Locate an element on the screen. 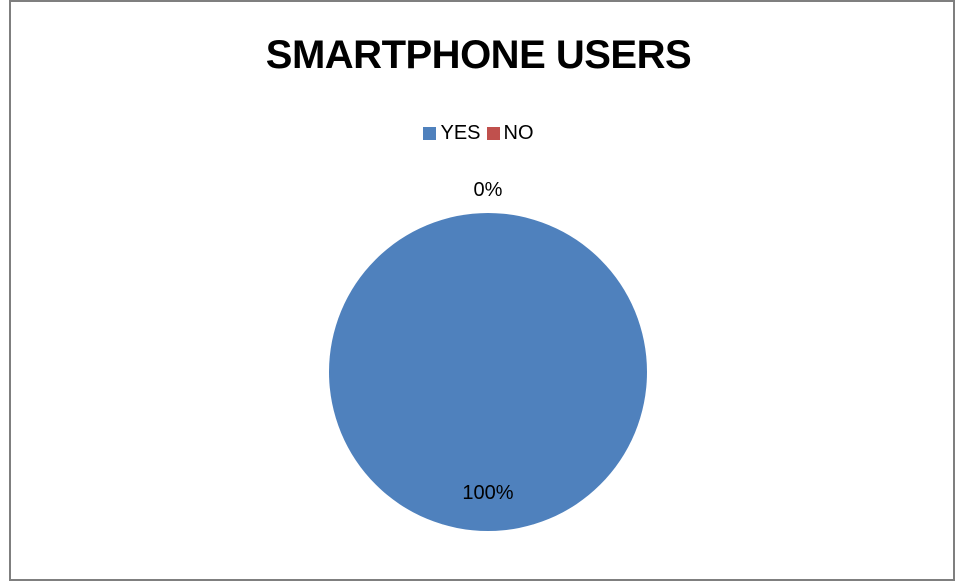 This screenshot has height=583, width=957. chart-title: SMARTPHONE USERS is located at coordinates (478, 55).